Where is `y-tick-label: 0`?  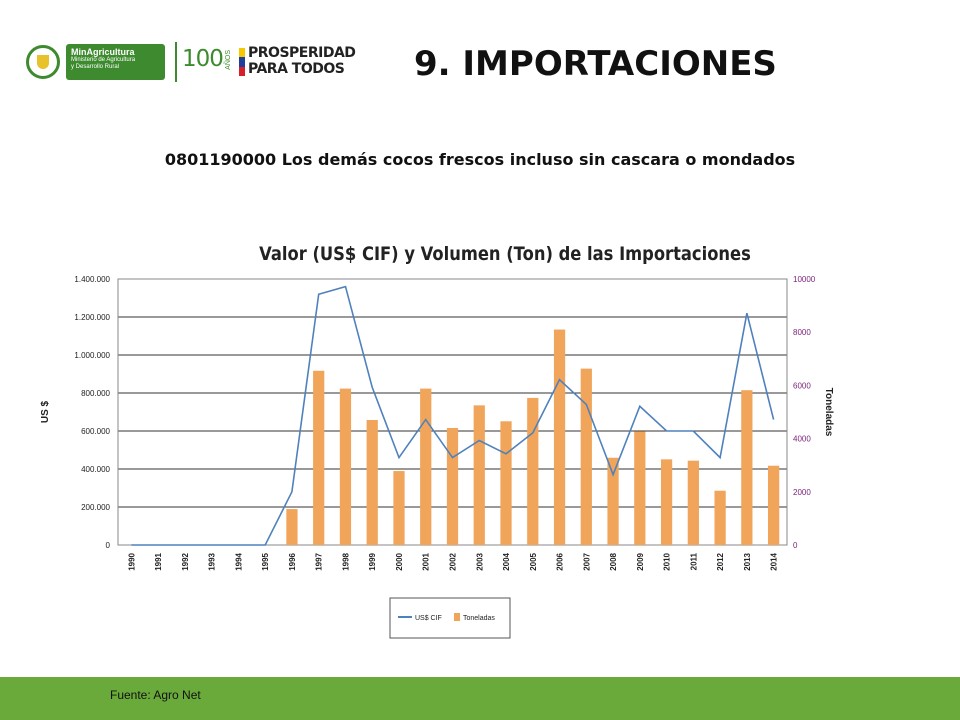 y-tick-label: 0 is located at coordinates (108, 545).